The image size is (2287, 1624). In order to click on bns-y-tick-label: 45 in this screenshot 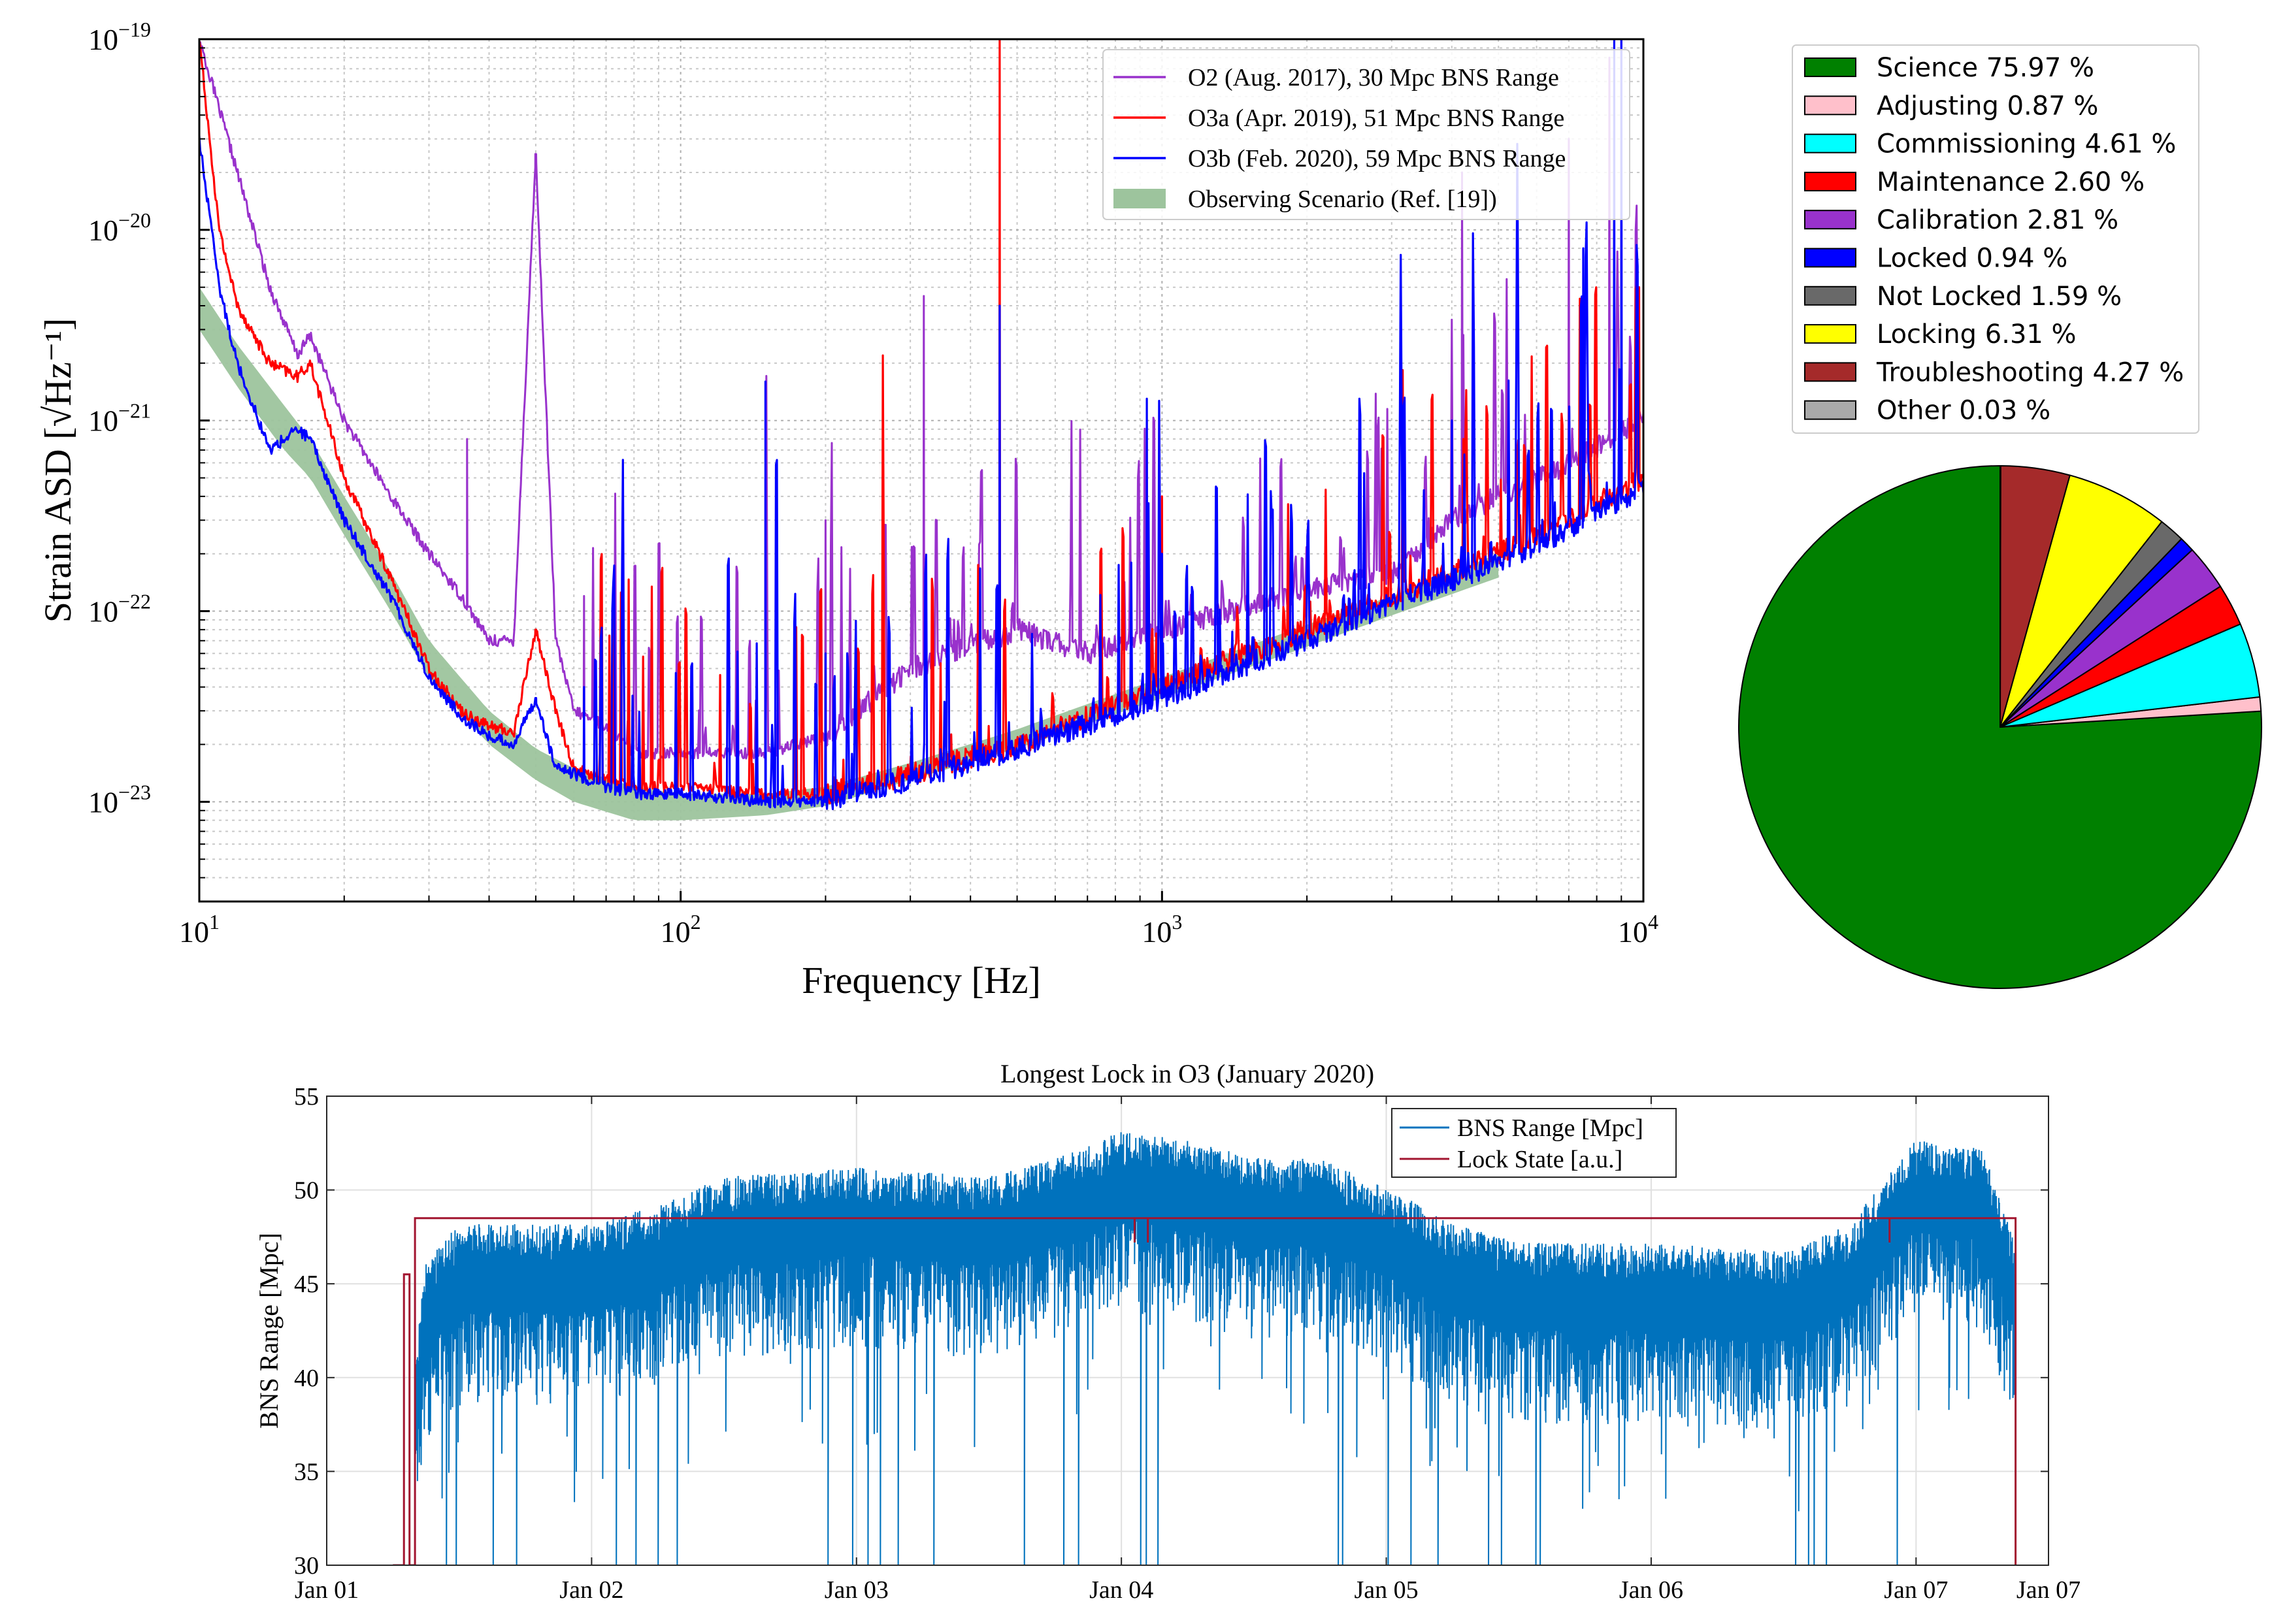, I will do `click(306, 1284)`.